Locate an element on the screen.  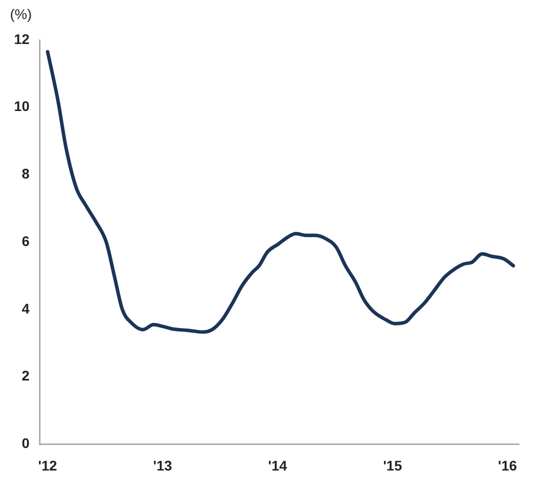
x-tick-label: '12 is located at coordinates (48, 465).